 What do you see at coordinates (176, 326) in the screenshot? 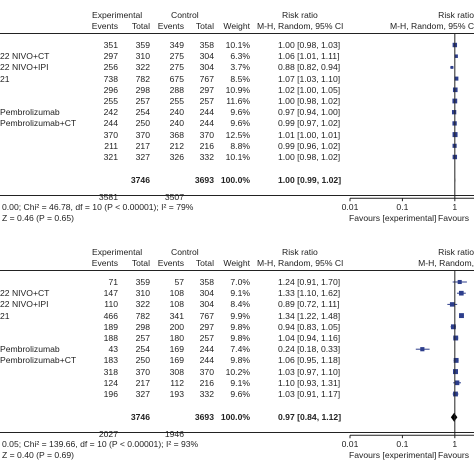
I see `study-ctl-events: 200` at bounding box center [176, 326].